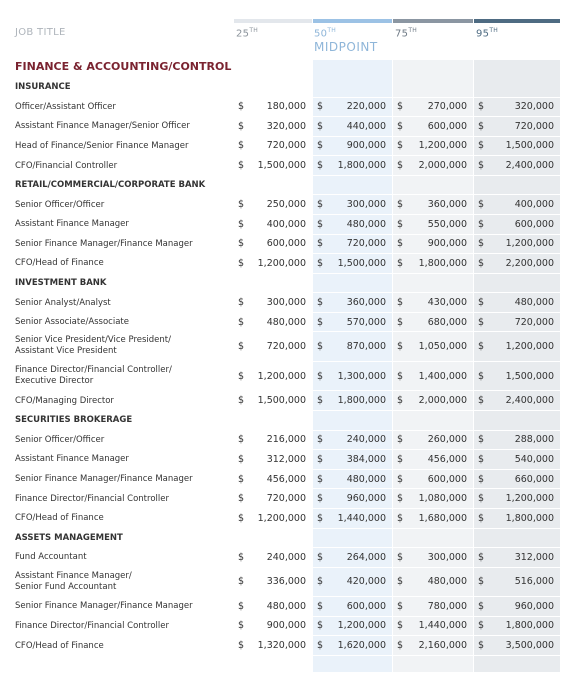 Image resolution: width=576 pixels, height=685 pixels. What do you see at coordinates (433, 303) in the screenshot?
I see `salary-cell: $430,000` at bounding box center [433, 303].